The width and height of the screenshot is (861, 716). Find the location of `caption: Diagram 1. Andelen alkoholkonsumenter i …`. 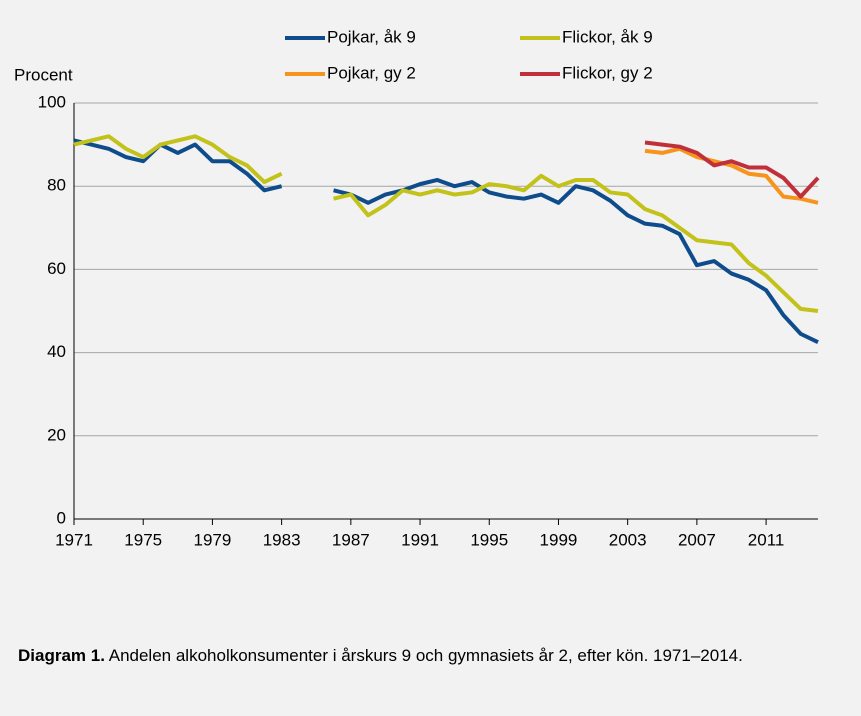

caption: Diagram 1. Andelen alkoholkonsumenter i … is located at coordinates (433, 656).